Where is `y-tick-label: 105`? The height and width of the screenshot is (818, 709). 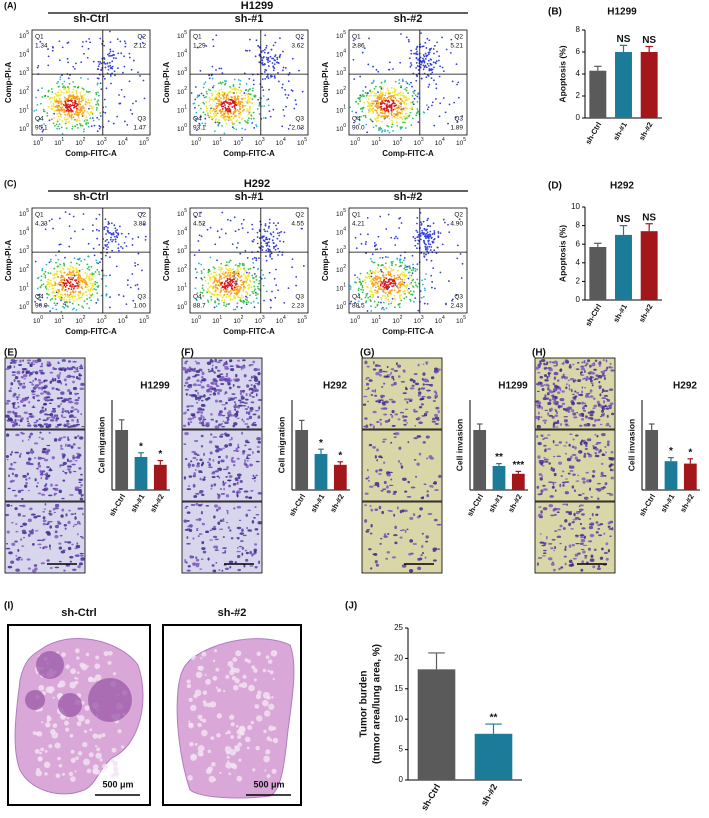 y-tick-label: 105 is located at coordinates (341, 212).